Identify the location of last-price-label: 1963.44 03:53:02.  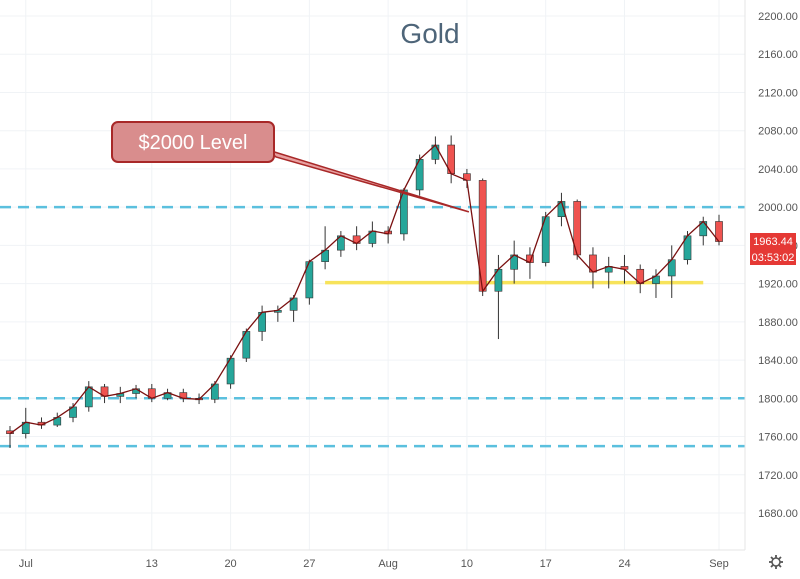
(773, 249).